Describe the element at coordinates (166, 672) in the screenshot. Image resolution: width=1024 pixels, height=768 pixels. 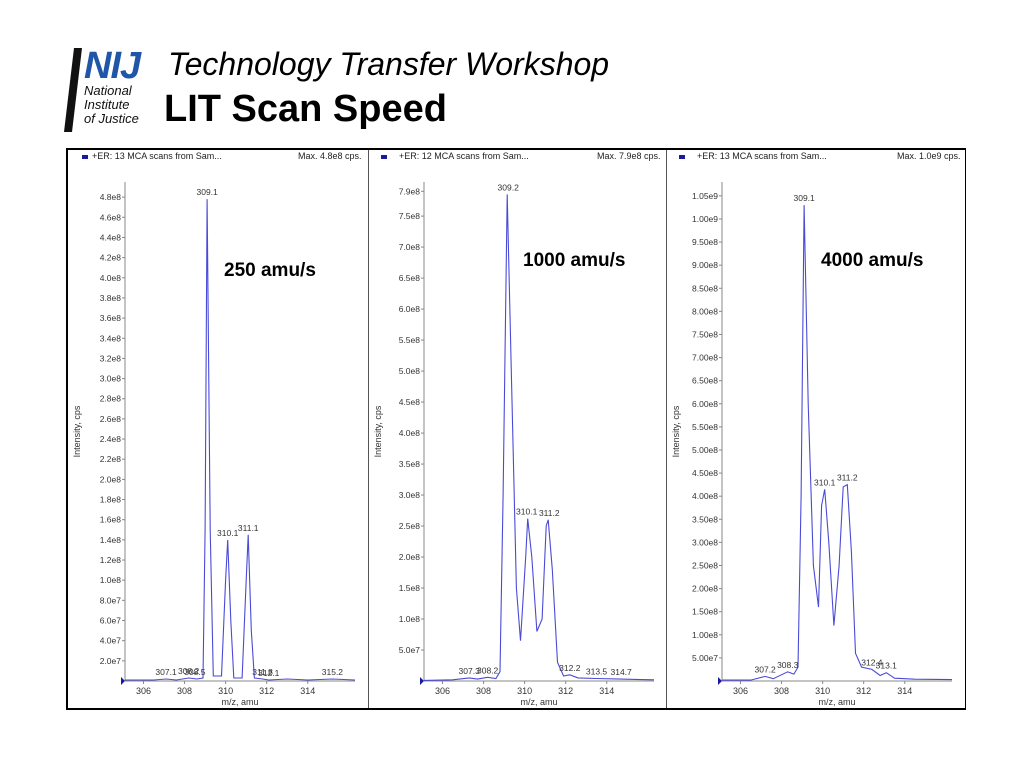
I see `peak-label: 307.1` at that location.